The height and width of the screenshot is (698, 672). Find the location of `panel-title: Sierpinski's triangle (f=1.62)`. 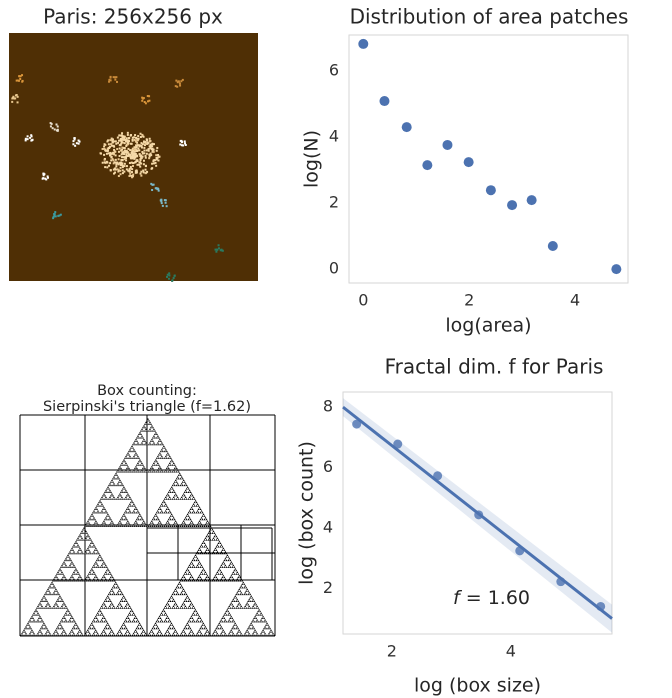

panel-title: Sierpinski's triangle (f=1.62) is located at coordinates (147, 407).